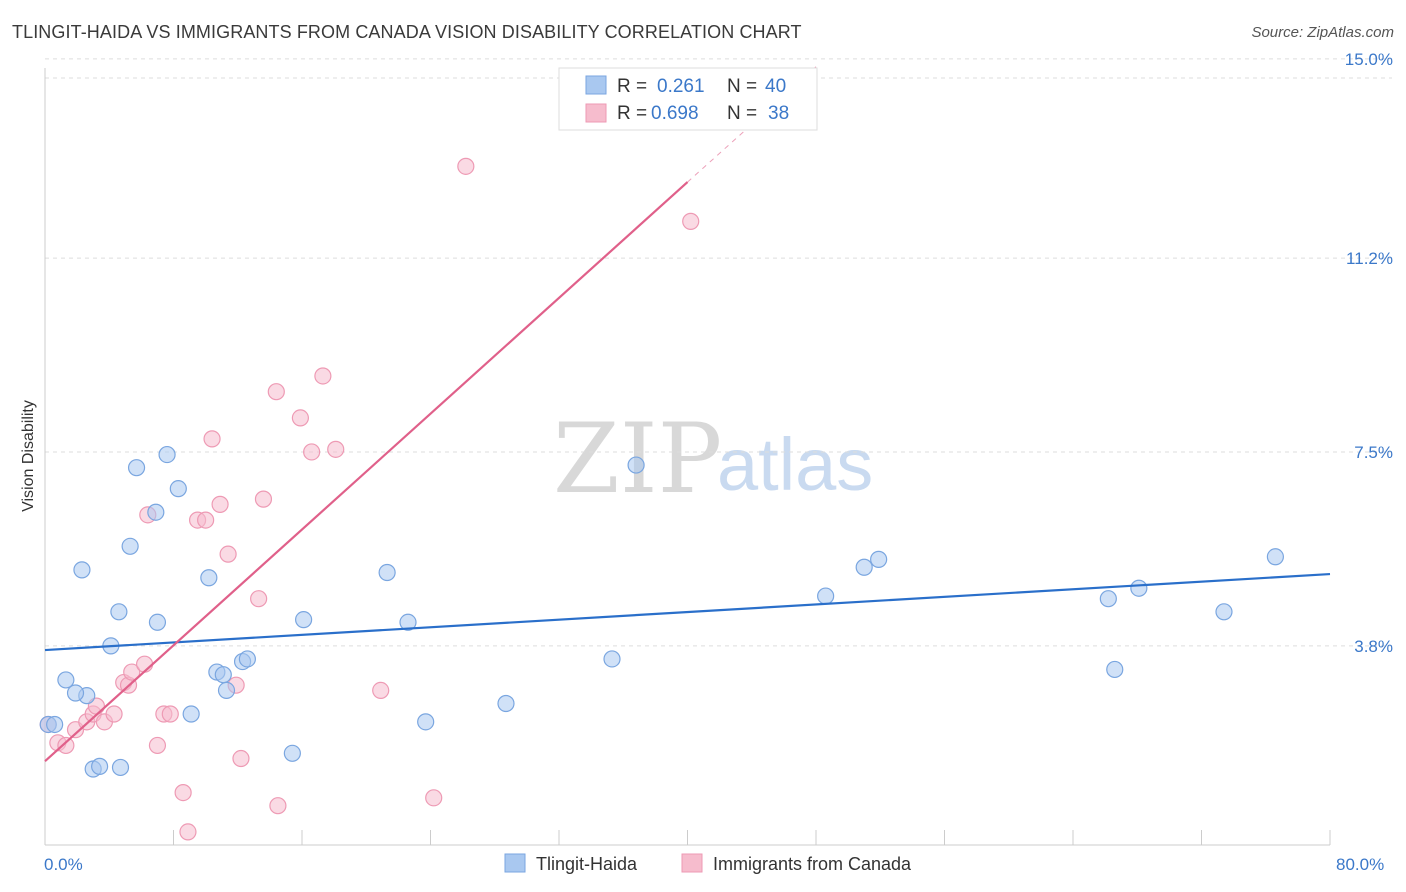 The height and width of the screenshot is (892, 1406). What do you see at coordinates (687, 837) in the screenshot?
I see `x-tick-marks` at bounding box center [687, 837].